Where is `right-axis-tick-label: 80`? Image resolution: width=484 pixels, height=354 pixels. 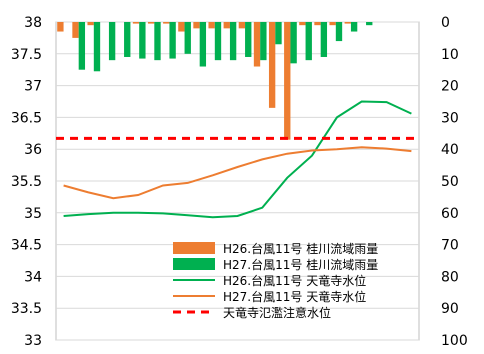
right-axis-tick-label: 80 is located at coordinates (450, 277).